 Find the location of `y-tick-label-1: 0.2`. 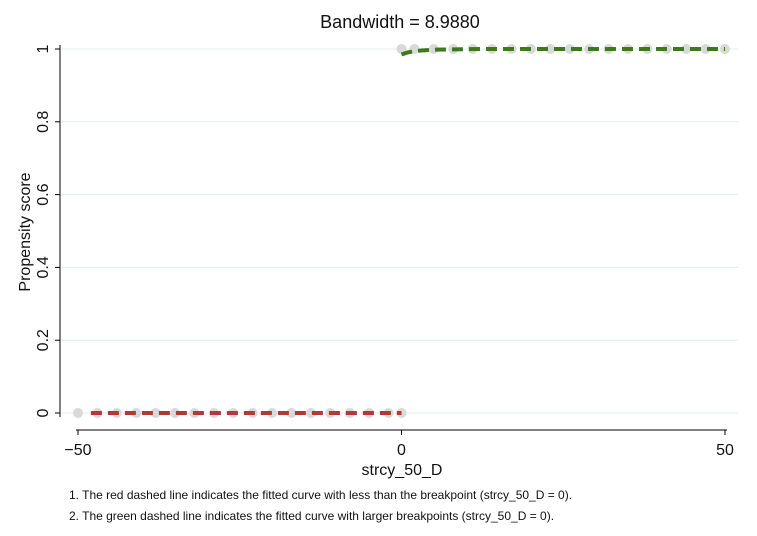

y-tick-label-1: 0.2 is located at coordinates (43, 340).